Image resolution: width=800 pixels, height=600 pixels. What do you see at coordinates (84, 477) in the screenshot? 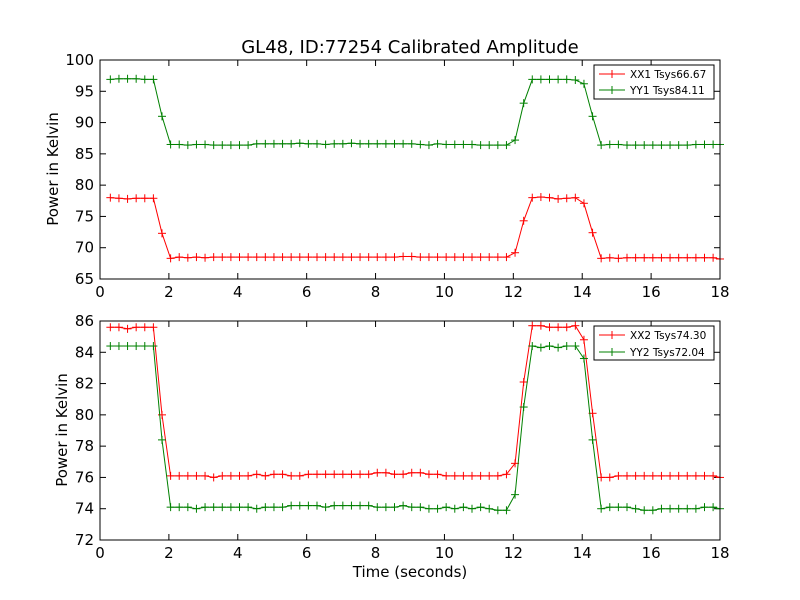
I see `bottom-y-tick-label: 76` at bounding box center [84, 477].